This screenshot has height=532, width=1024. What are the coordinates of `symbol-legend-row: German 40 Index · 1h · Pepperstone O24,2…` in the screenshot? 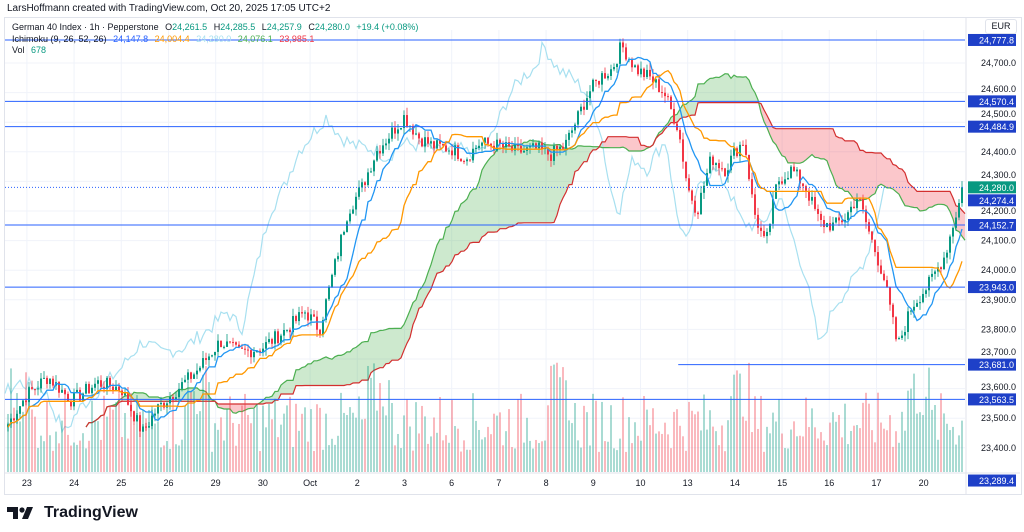 It's located at (217, 28).